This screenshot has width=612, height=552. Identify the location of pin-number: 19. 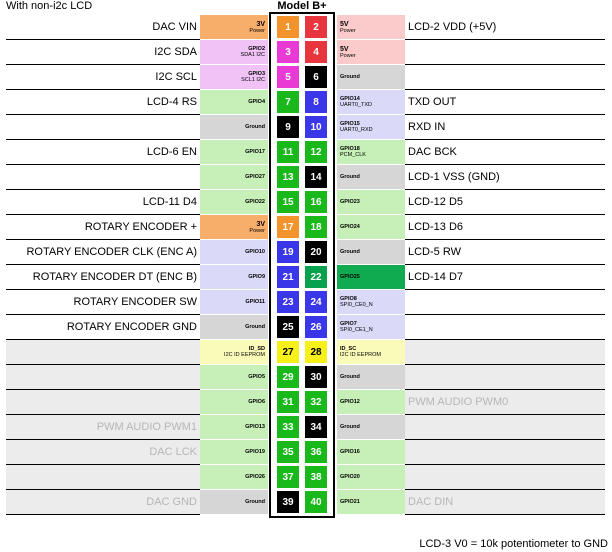
(288, 252).